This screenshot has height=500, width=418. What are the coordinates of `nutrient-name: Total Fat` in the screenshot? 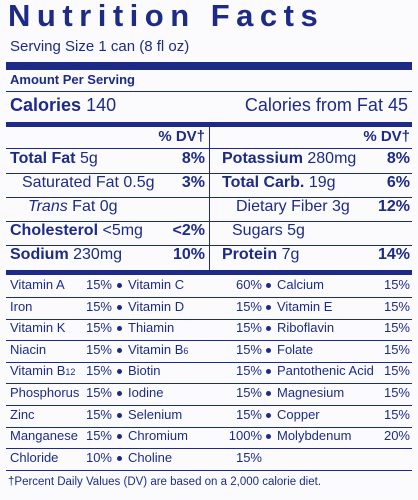 It's located at (43, 158).